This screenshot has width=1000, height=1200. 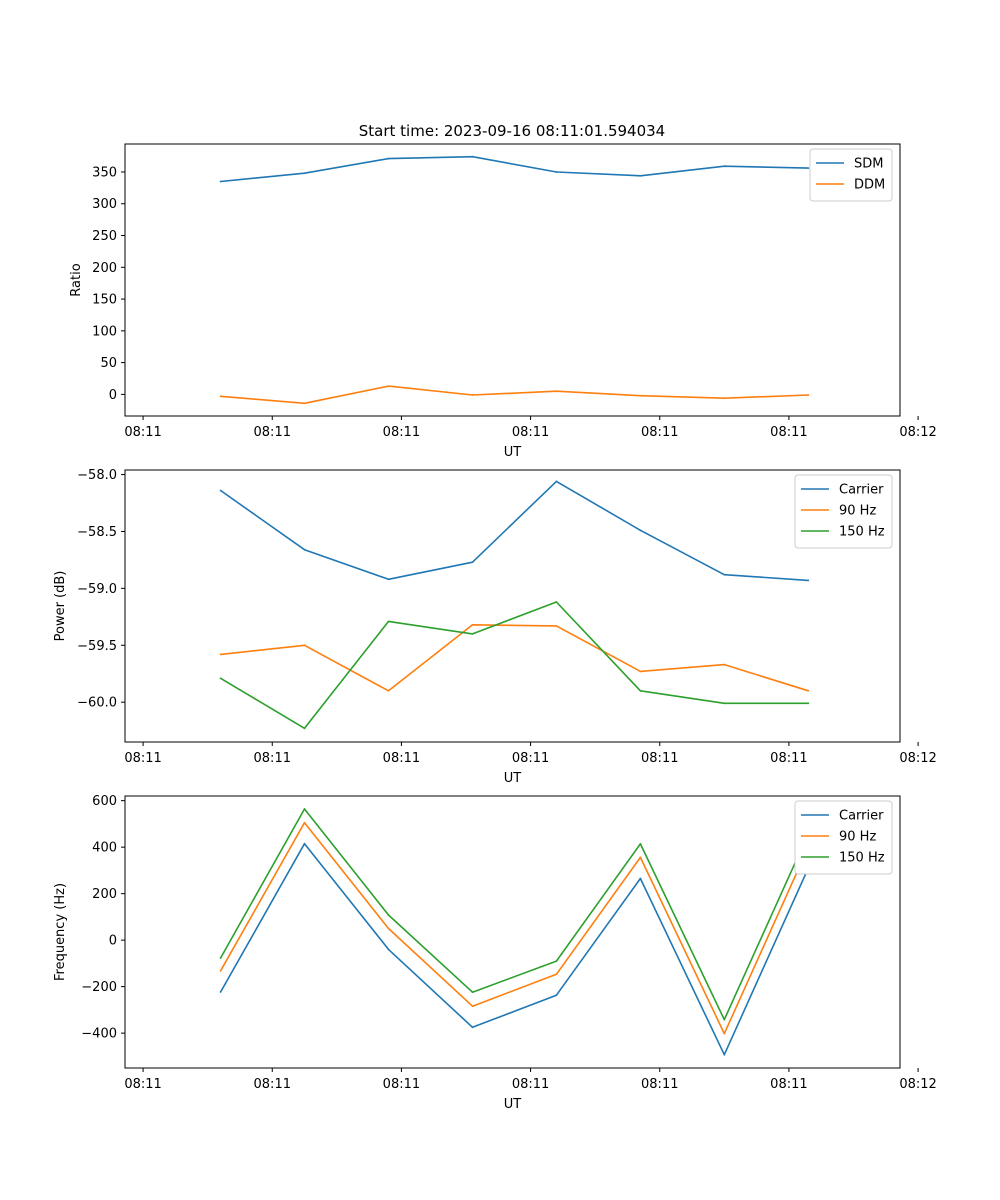 What do you see at coordinates (104, 848) in the screenshot?
I see `y-tick-label: 400` at bounding box center [104, 848].